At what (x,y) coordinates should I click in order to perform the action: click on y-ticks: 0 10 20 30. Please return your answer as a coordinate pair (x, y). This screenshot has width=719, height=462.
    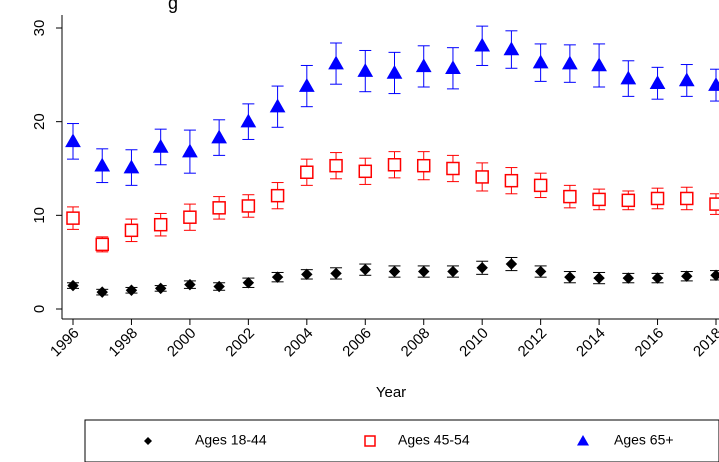
    Looking at the image, I should click on (46, 166).